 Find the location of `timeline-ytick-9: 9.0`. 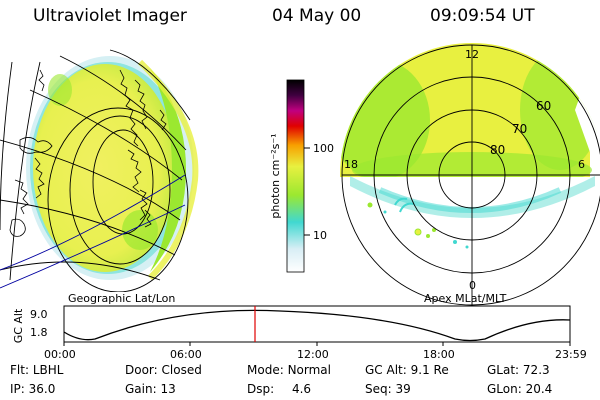

timeline-ytick-9: 9.0 is located at coordinates (39, 314).